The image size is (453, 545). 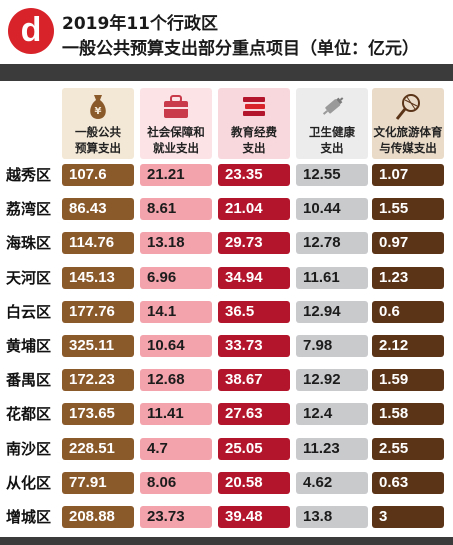 I want to click on district-label: 荔湾区, so click(x=29, y=209).